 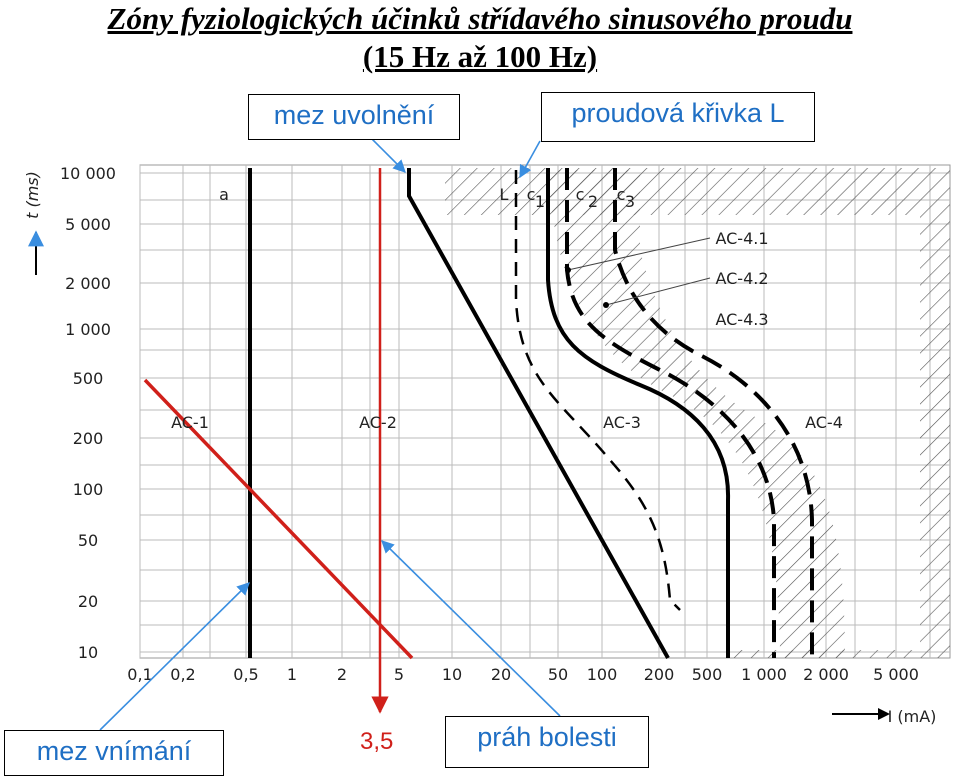 I want to click on y-tick-label: 5 000, so click(x=88, y=224).